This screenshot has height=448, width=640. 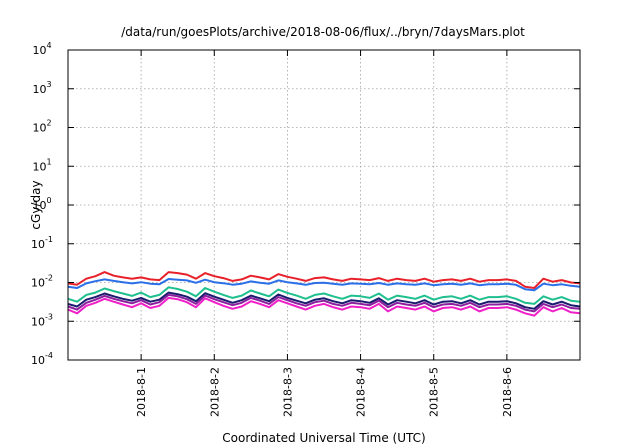 I want to click on y-axis-label: cGy/day, so click(x=36, y=204).